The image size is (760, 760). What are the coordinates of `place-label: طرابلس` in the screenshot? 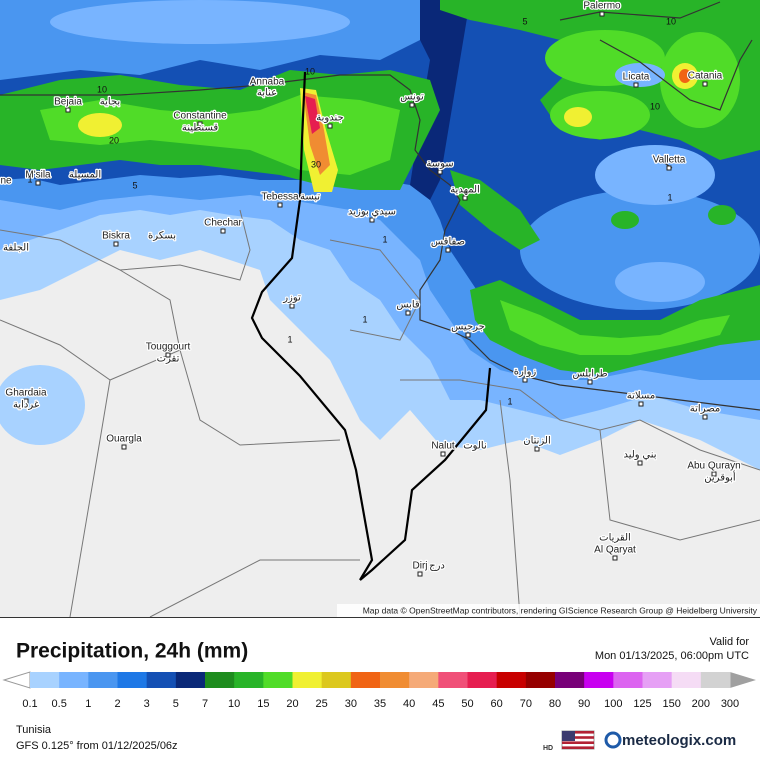 It's located at (589, 374).